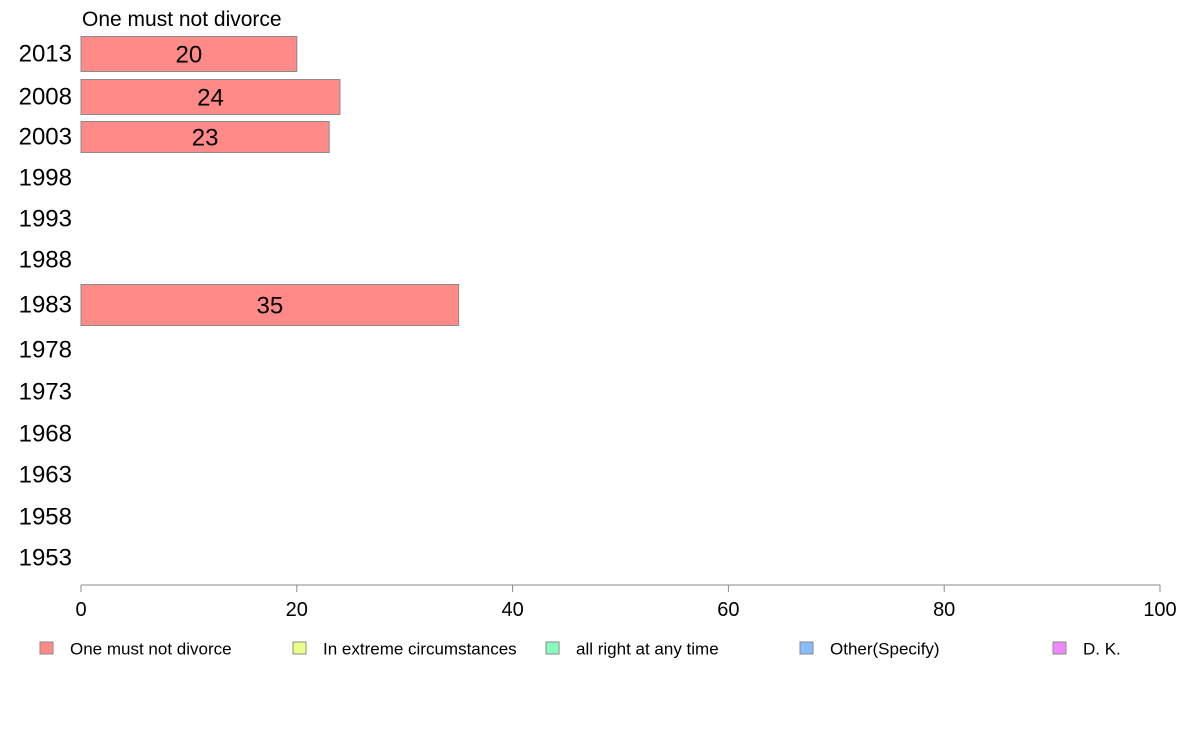 Image resolution: width=1188 pixels, height=736 pixels. Describe the element at coordinates (728, 610) in the screenshot. I see `x-tick-label-60: 60` at that location.